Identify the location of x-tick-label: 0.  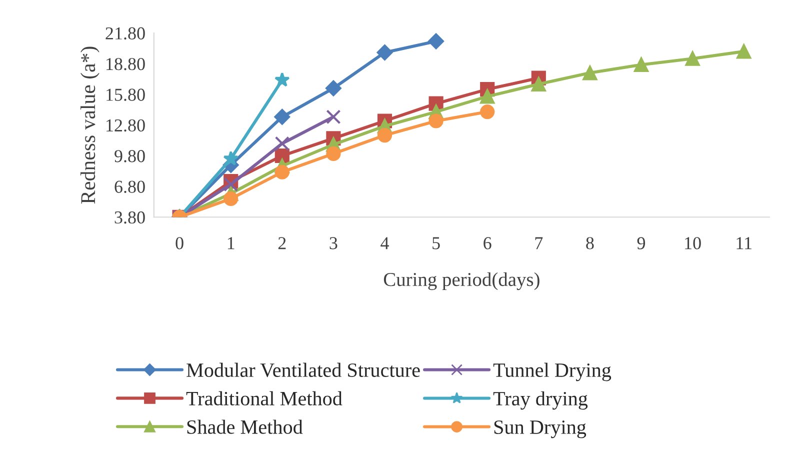
(180, 243).